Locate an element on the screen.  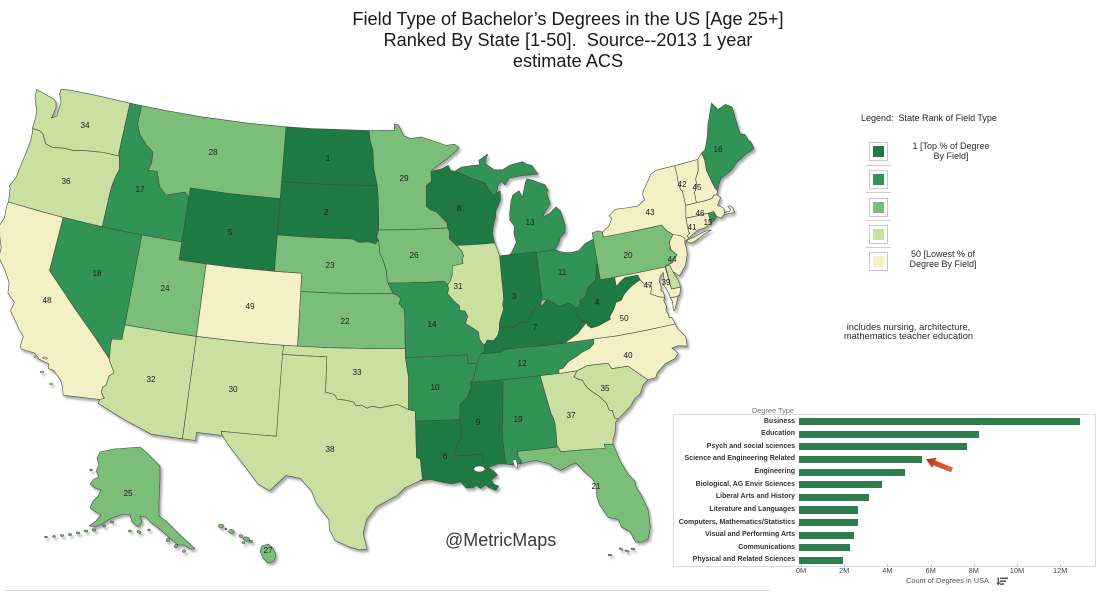
svg-text: 16 is located at coordinates (718, 149).